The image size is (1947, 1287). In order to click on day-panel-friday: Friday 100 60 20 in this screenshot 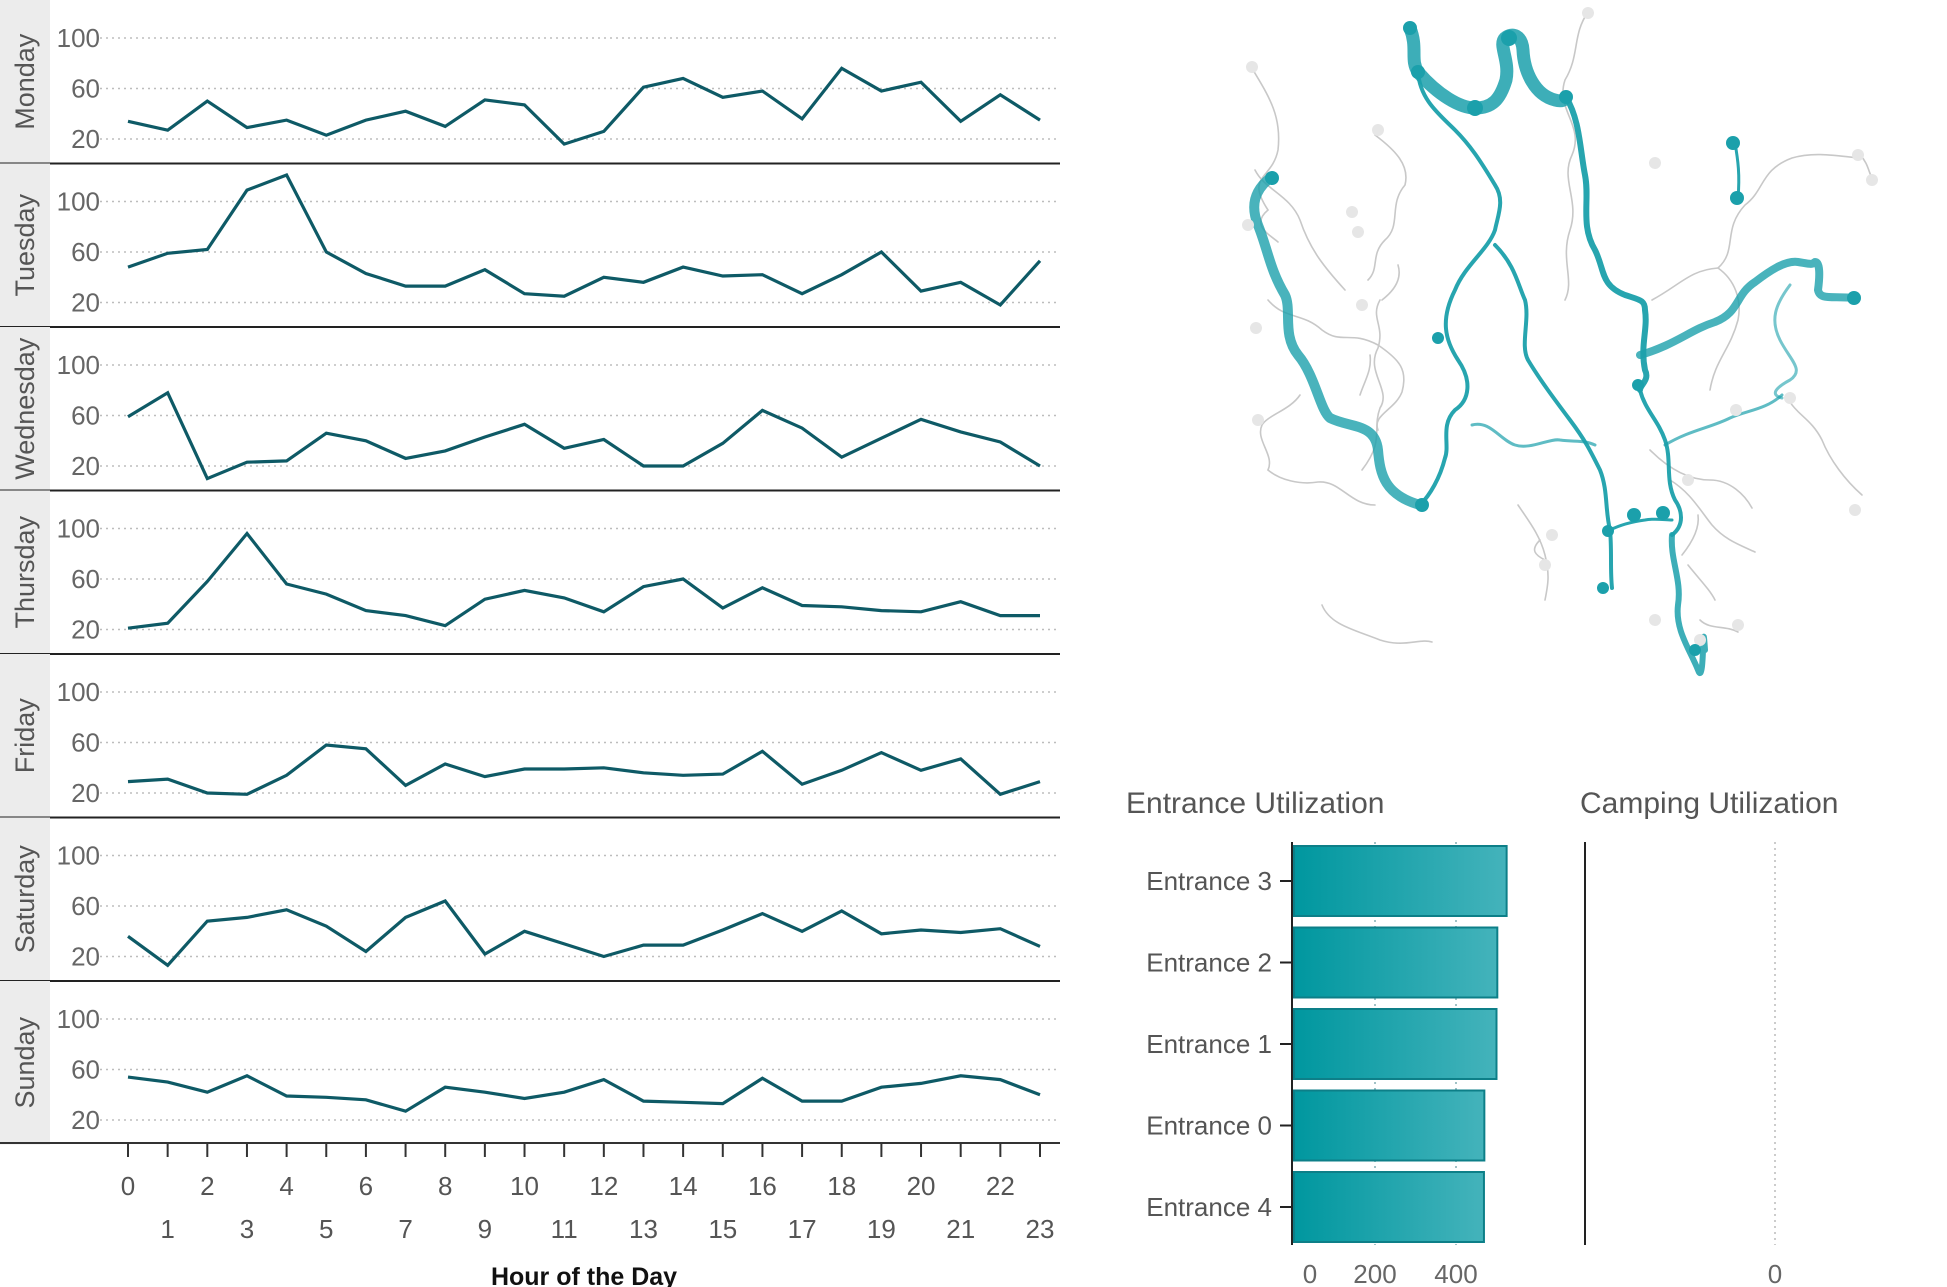, I will do `click(530, 736)`.